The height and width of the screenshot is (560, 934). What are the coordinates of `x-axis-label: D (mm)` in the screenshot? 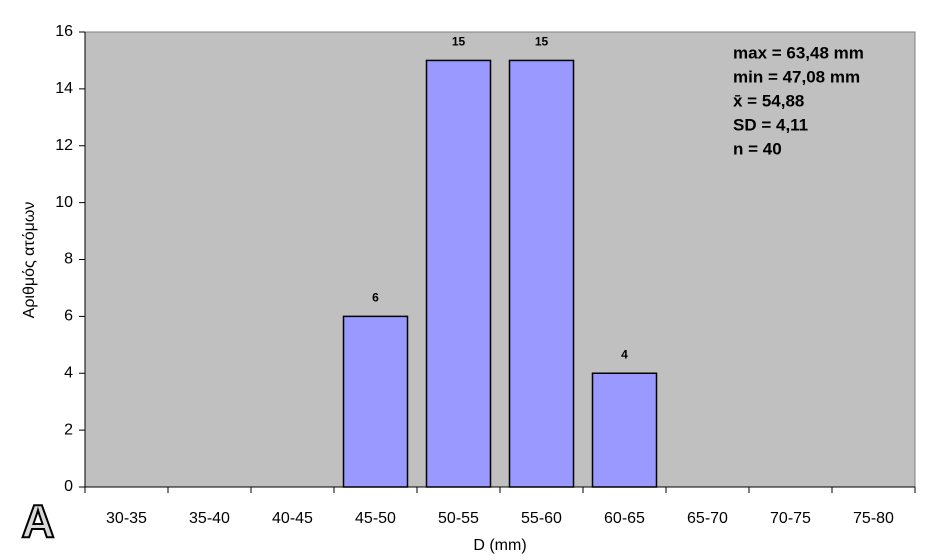 It's located at (499, 545).